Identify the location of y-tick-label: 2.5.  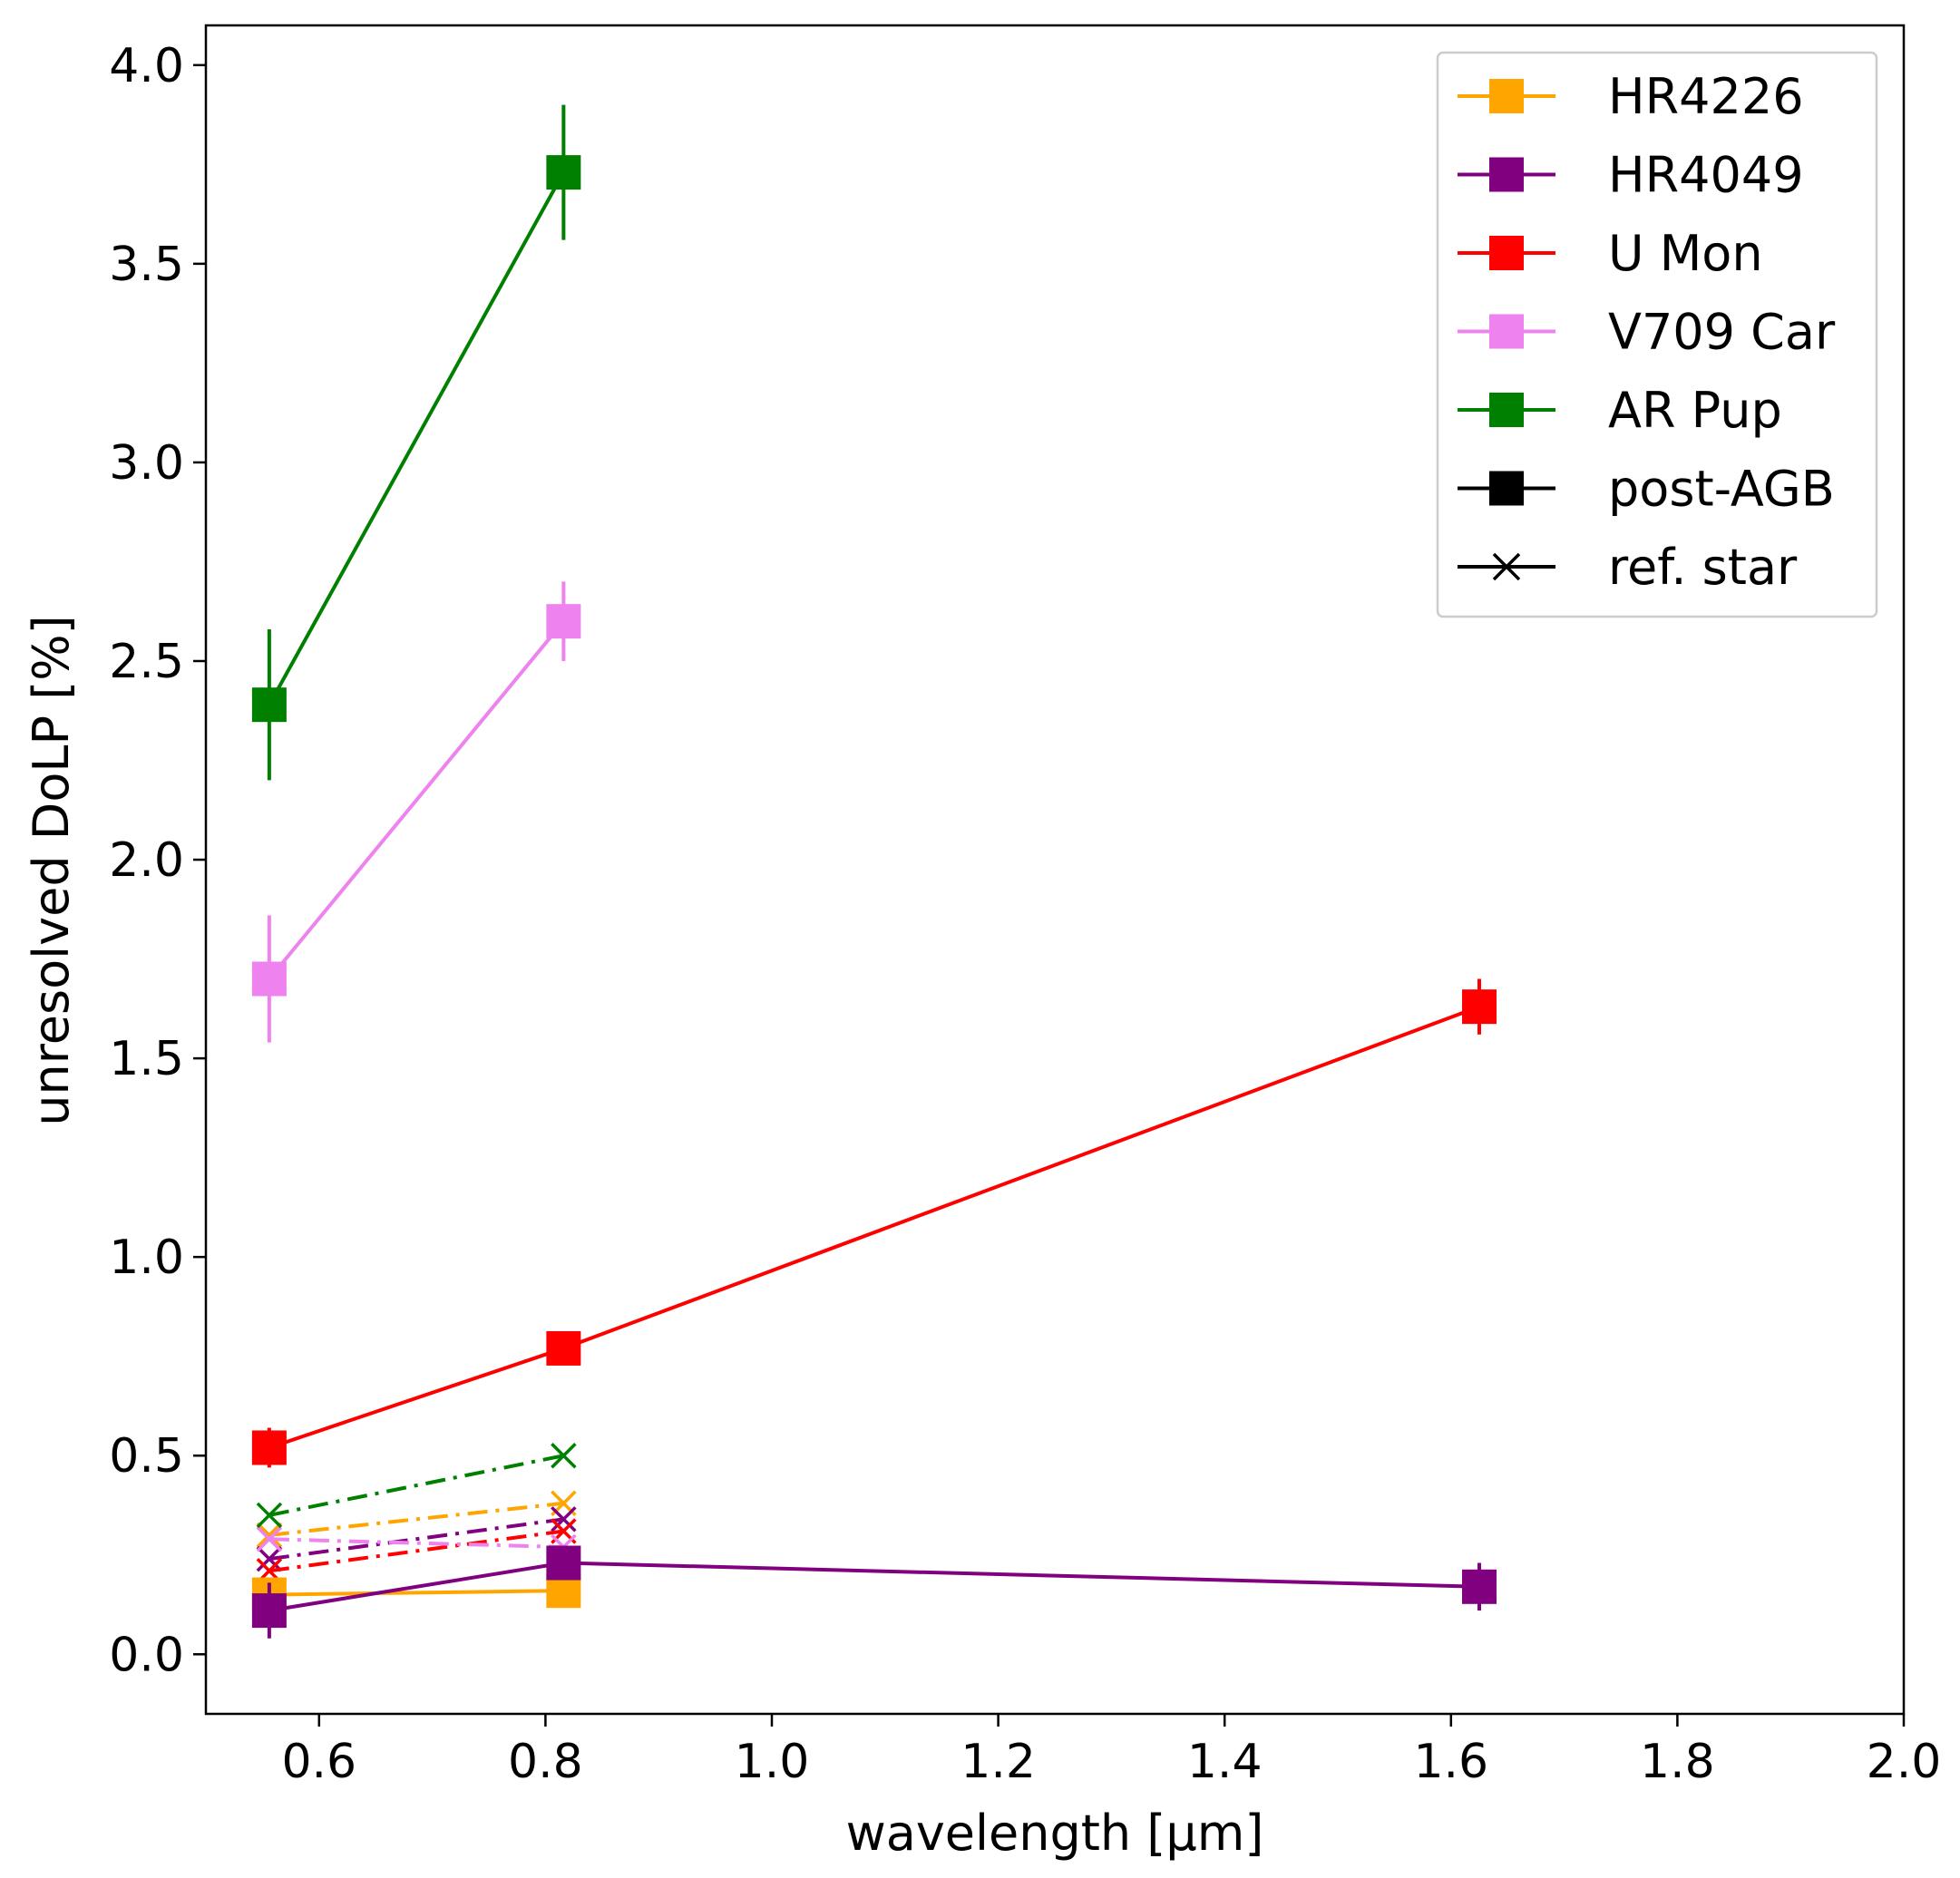
(146, 662).